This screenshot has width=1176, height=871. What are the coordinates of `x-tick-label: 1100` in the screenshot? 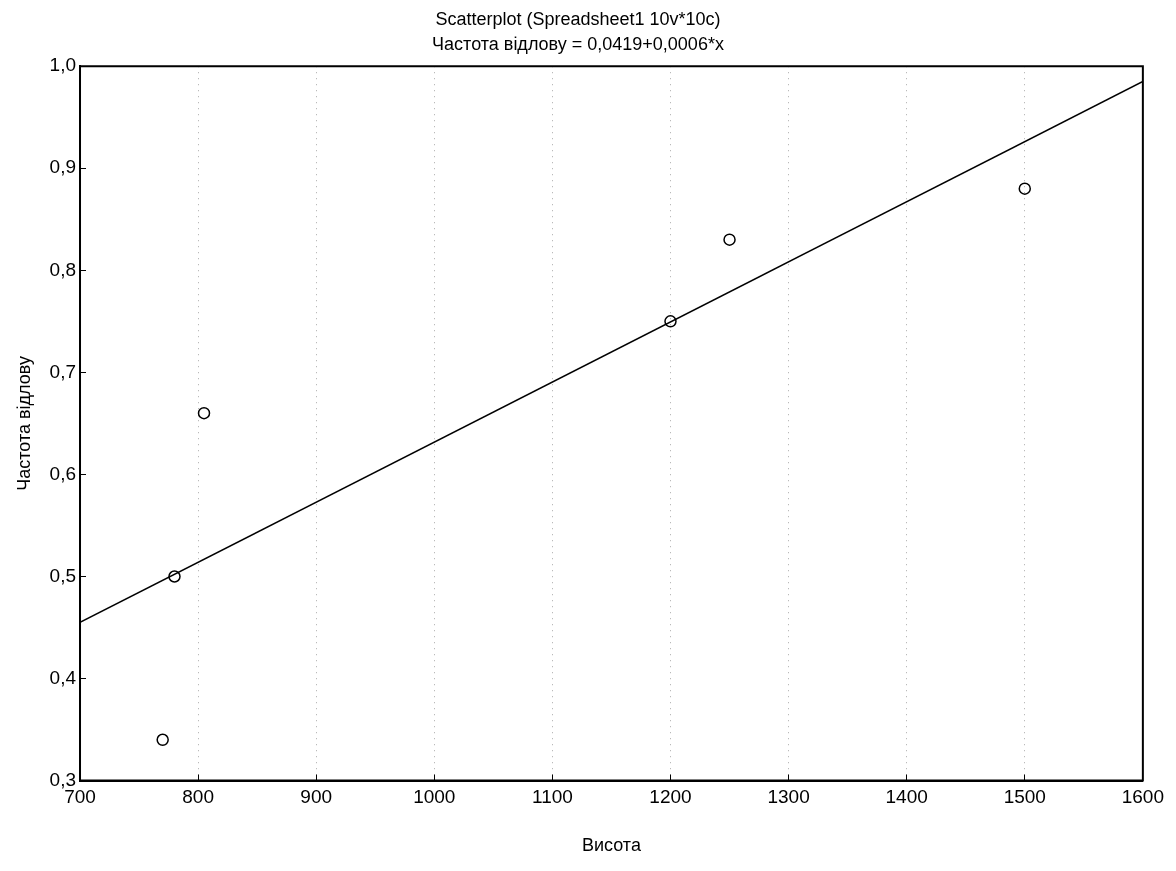 It's located at (552, 797).